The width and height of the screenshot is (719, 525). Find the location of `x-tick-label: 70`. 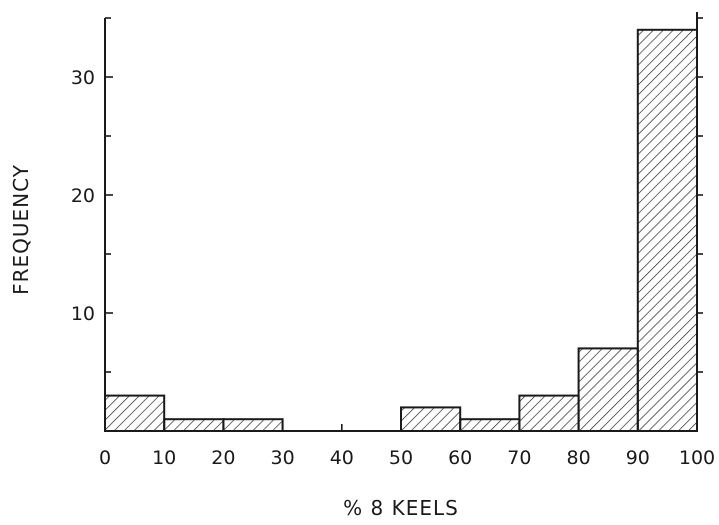

x-tick-label: 70 is located at coordinates (519, 458).